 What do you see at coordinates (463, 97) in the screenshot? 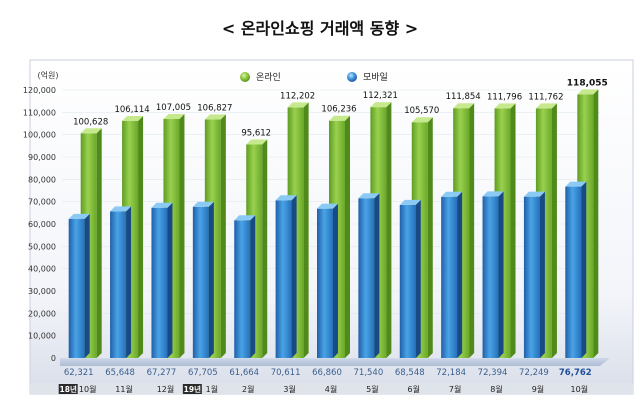
I see `online-value-label: 111,854` at bounding box center [463, 97].